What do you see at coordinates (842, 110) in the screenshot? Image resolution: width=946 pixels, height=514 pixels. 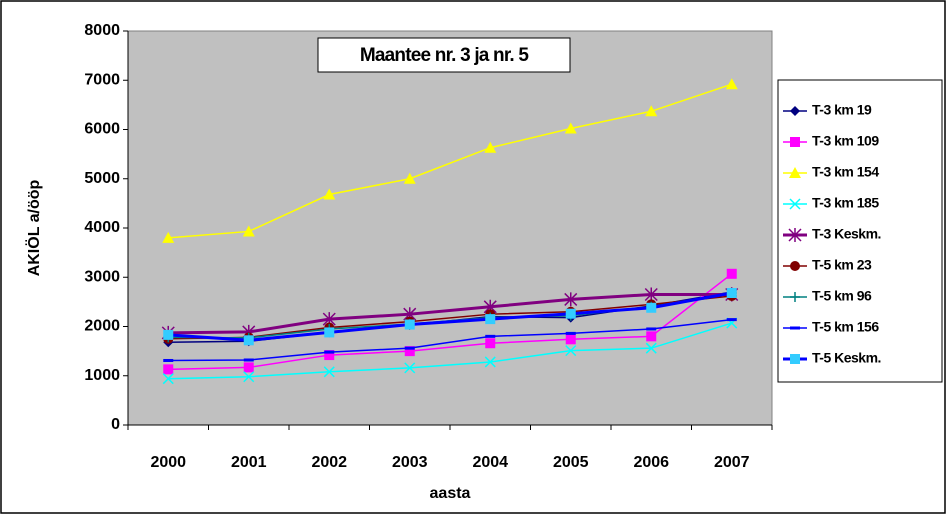 I see `legend-label: T-3 km 19` at bounding box center [842, 110].